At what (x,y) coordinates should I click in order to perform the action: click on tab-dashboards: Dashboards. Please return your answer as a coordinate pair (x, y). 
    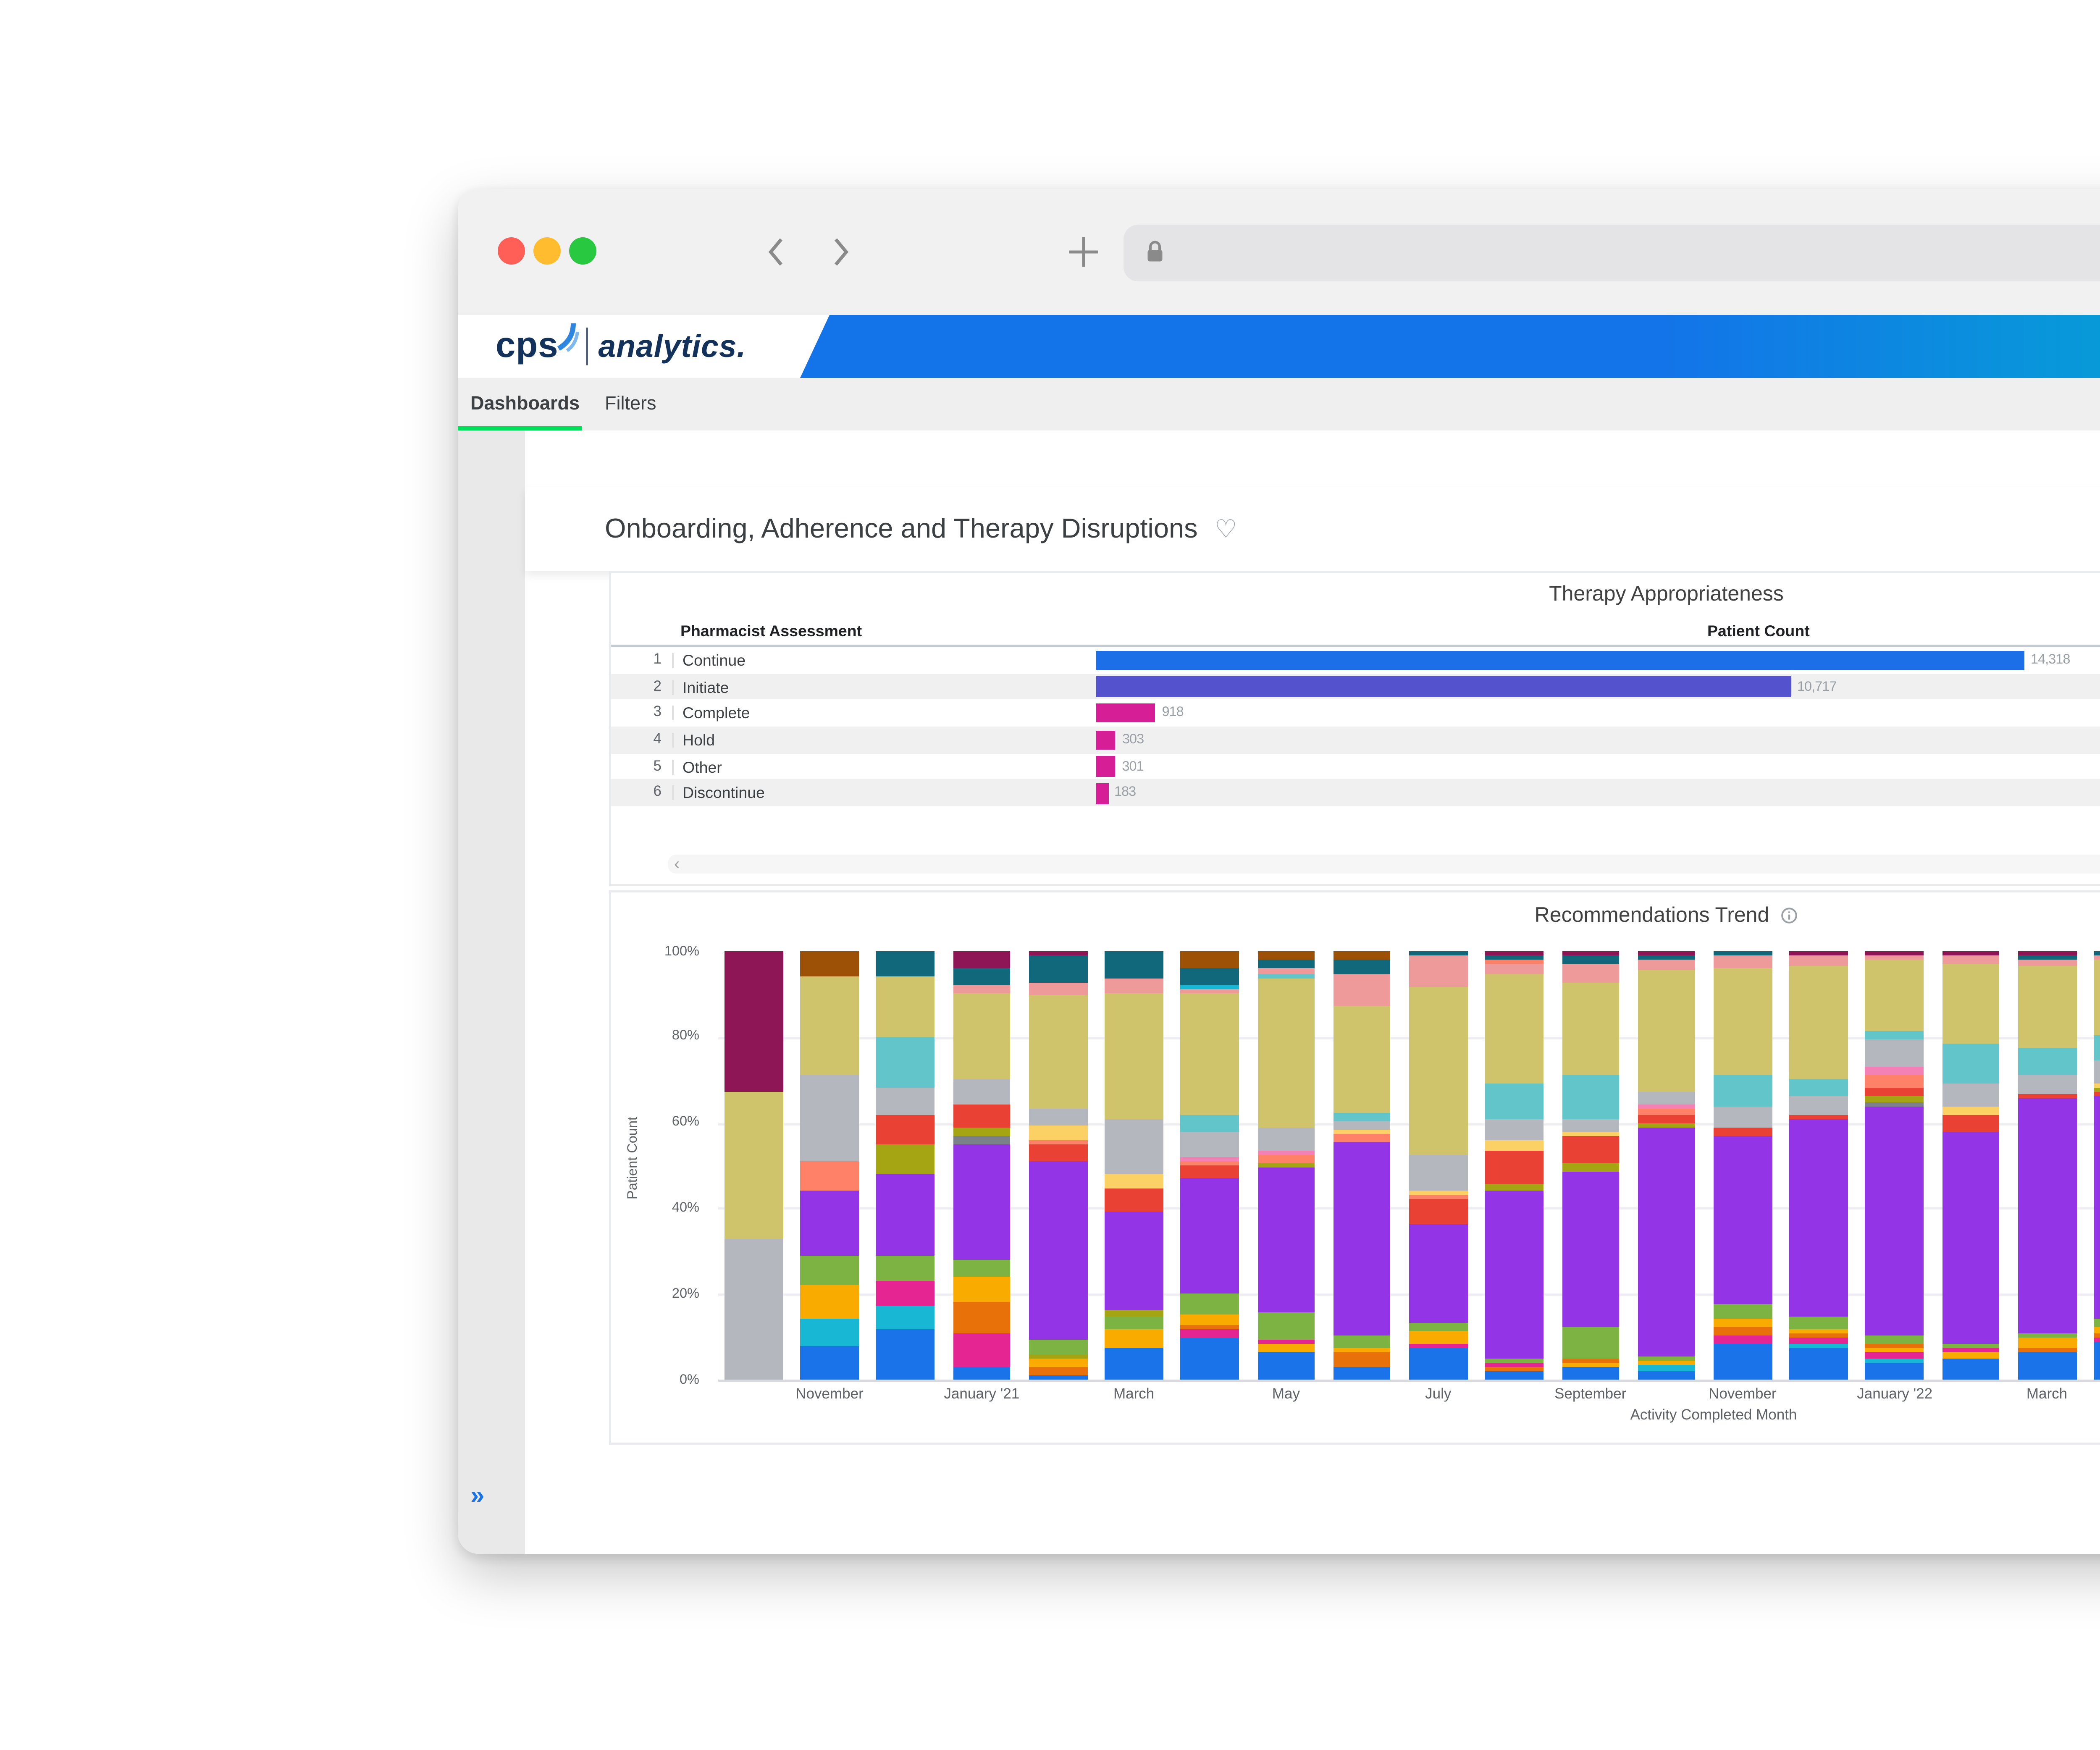
    Looking at the image, I should click on (525, 403).